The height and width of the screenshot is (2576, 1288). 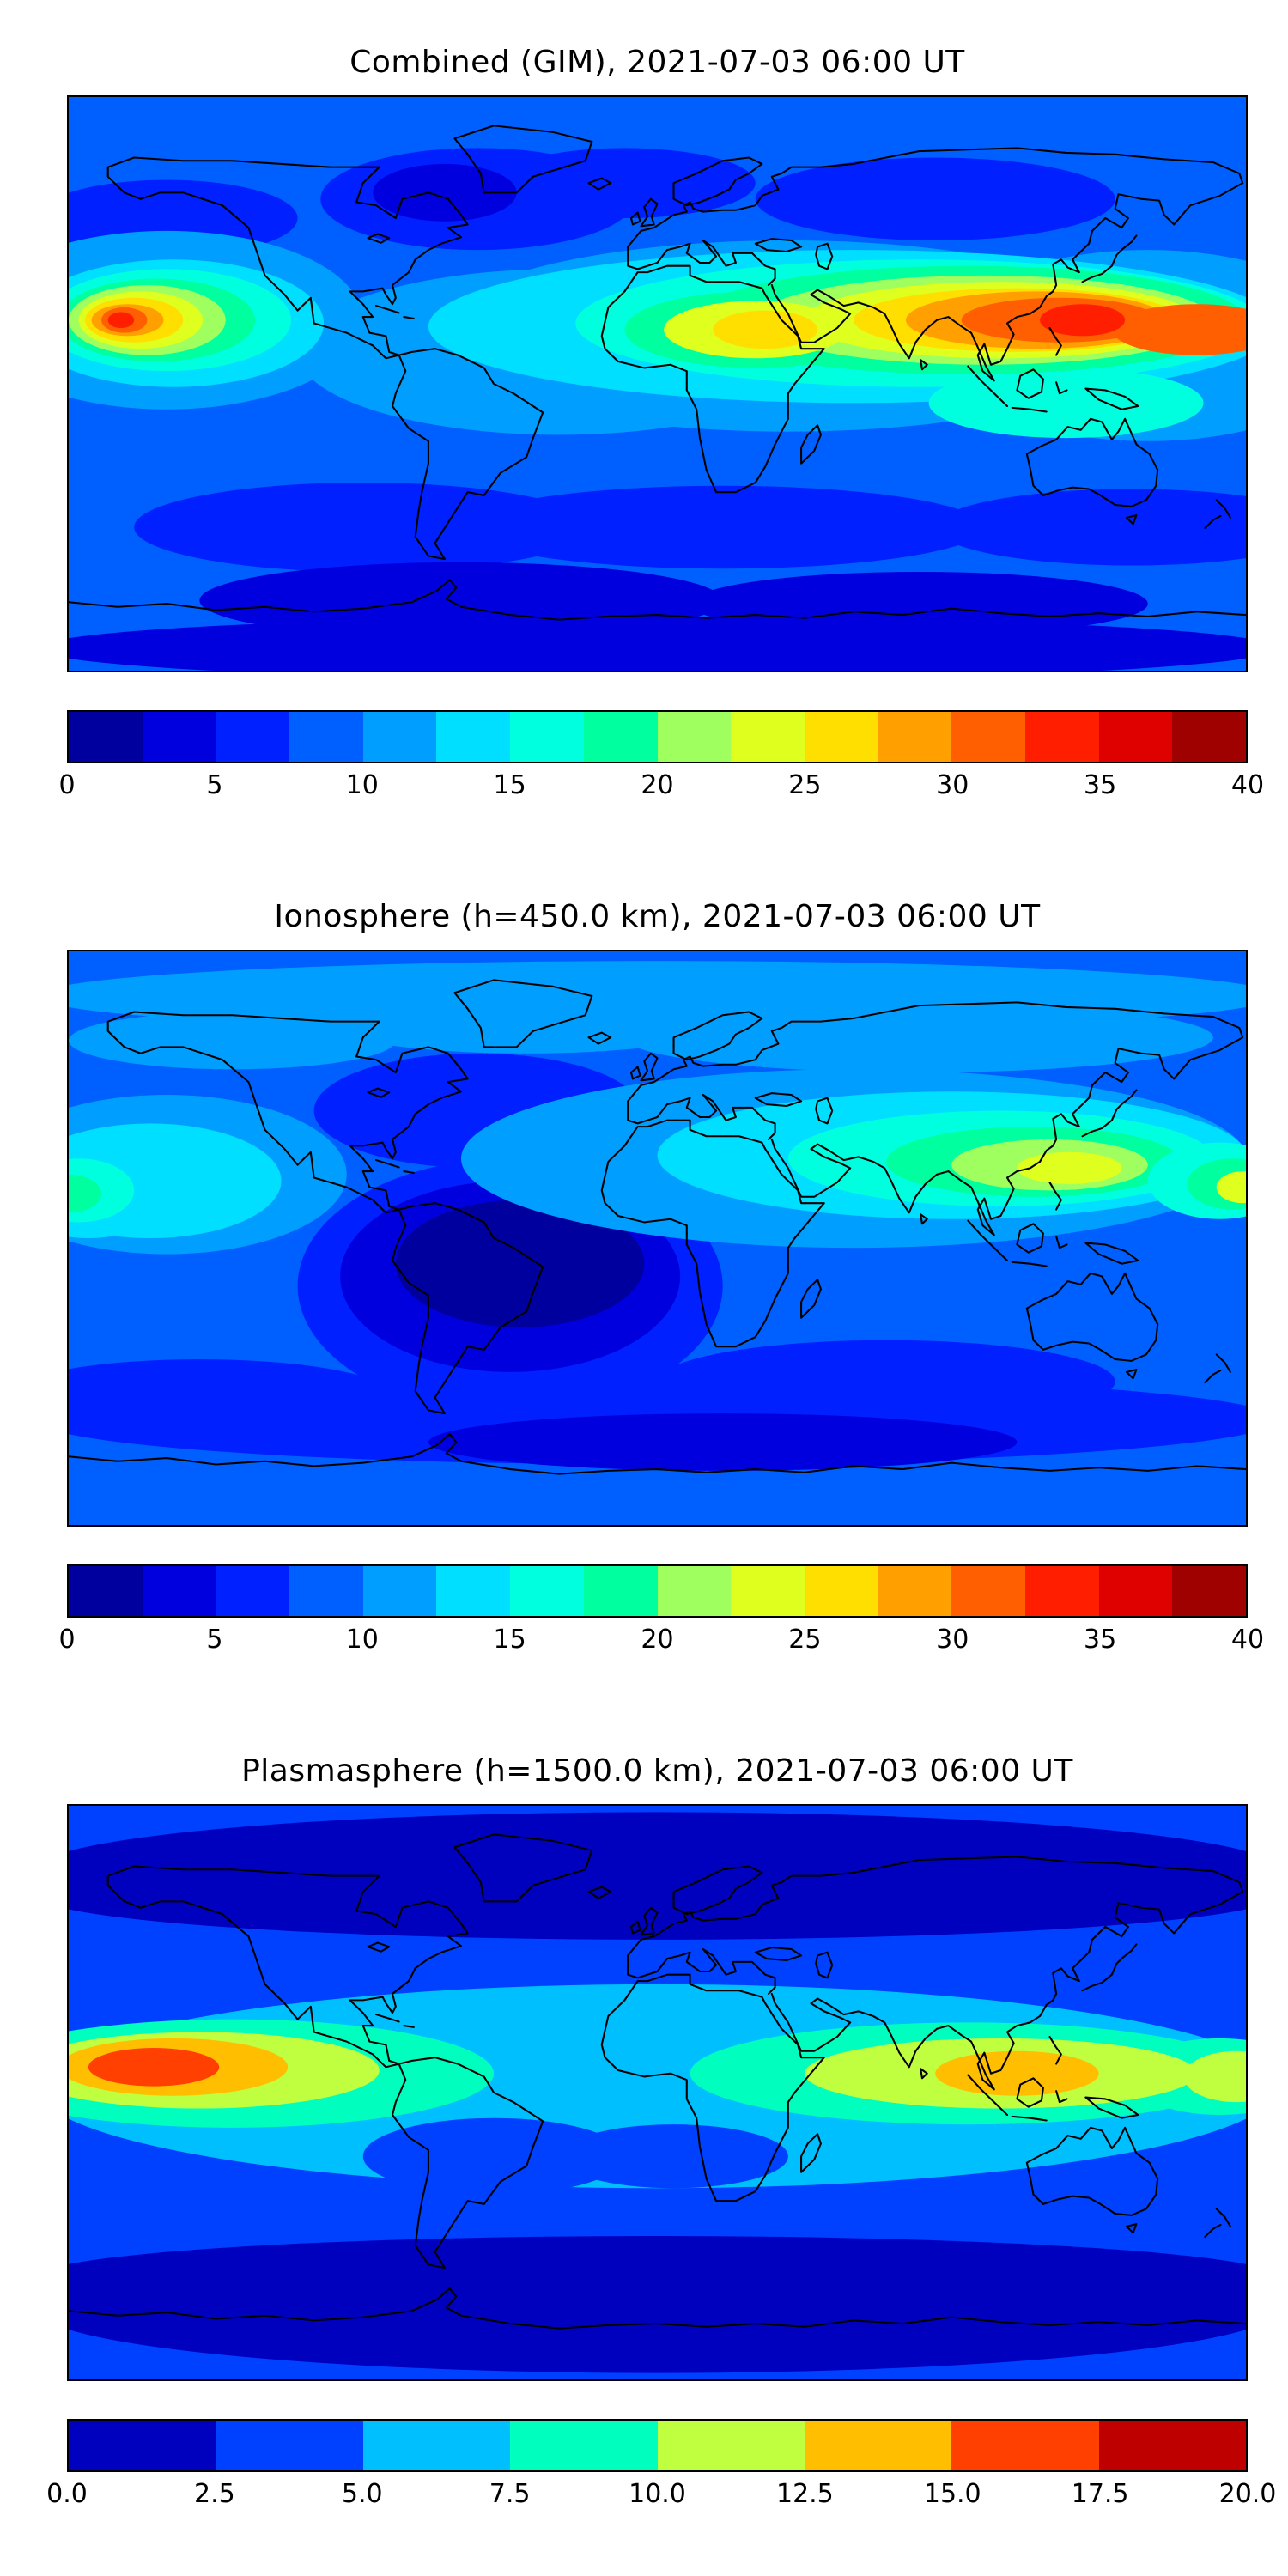 I want to click on colorbar-tick-label: 0.0, so click(x=67, y=2494).